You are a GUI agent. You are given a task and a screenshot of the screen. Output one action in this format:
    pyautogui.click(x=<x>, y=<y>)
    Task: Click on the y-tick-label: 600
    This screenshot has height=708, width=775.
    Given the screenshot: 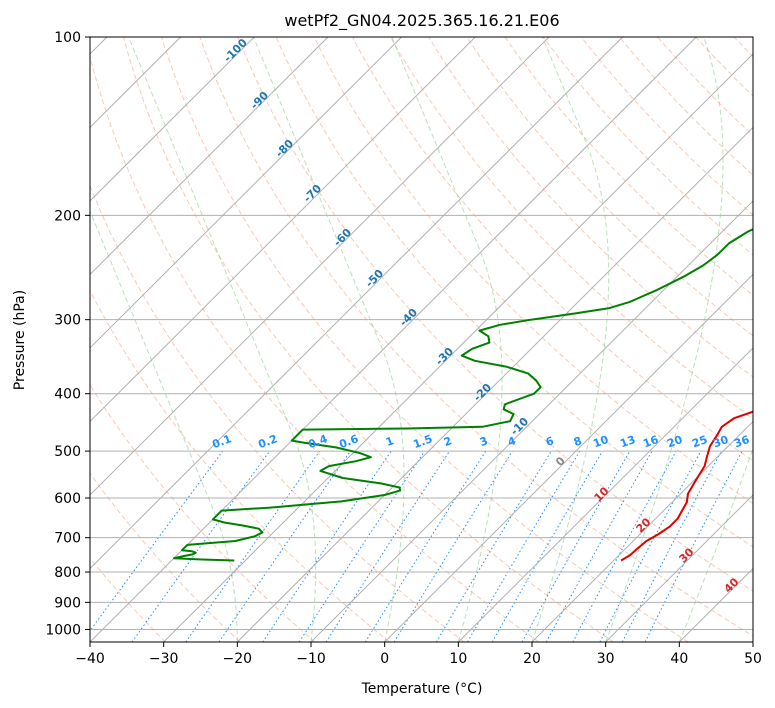 What is the action you would take?
    pyautogui.click(x=67, y=499)
    